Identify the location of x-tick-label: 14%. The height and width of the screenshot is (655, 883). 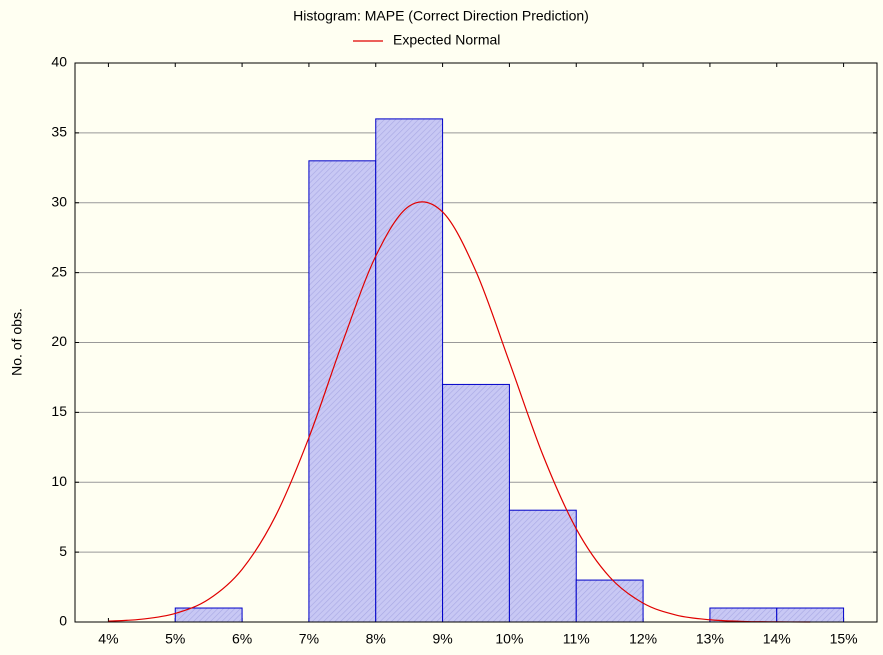
(777, 639).